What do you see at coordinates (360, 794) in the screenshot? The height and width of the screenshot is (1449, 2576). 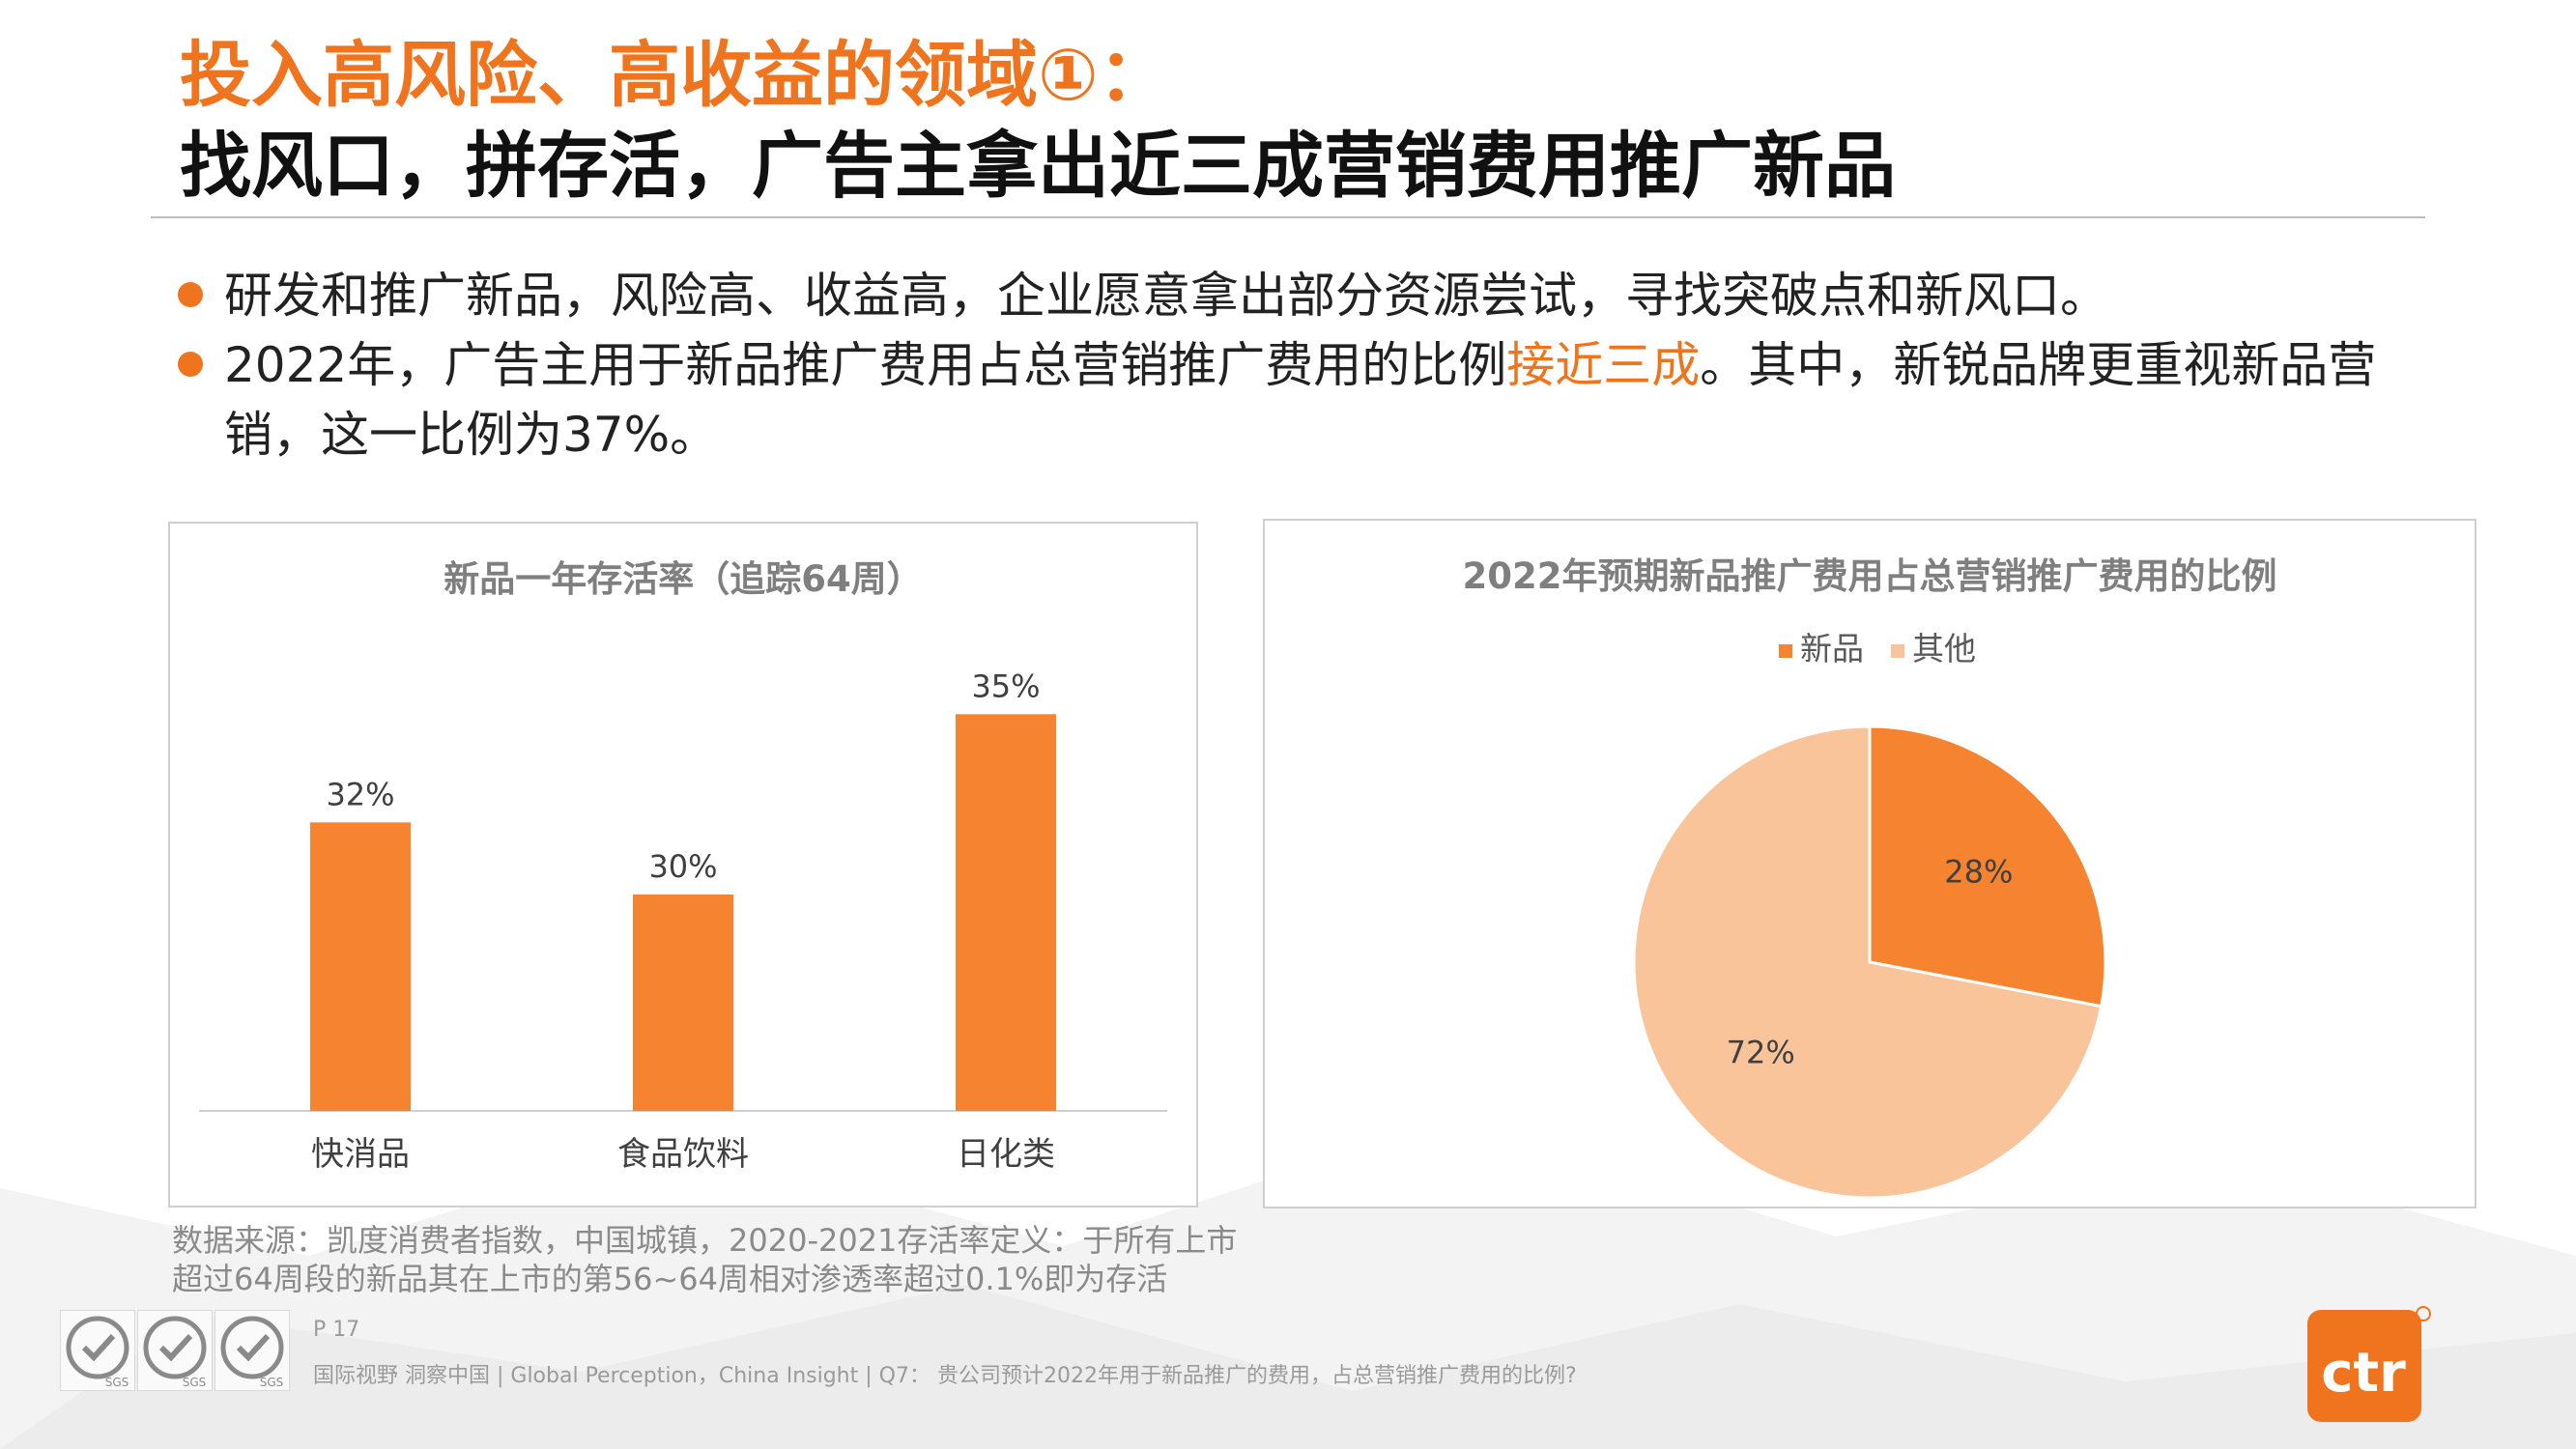 I see `bar-value-label: 32%` at bounding box center [360, 794].